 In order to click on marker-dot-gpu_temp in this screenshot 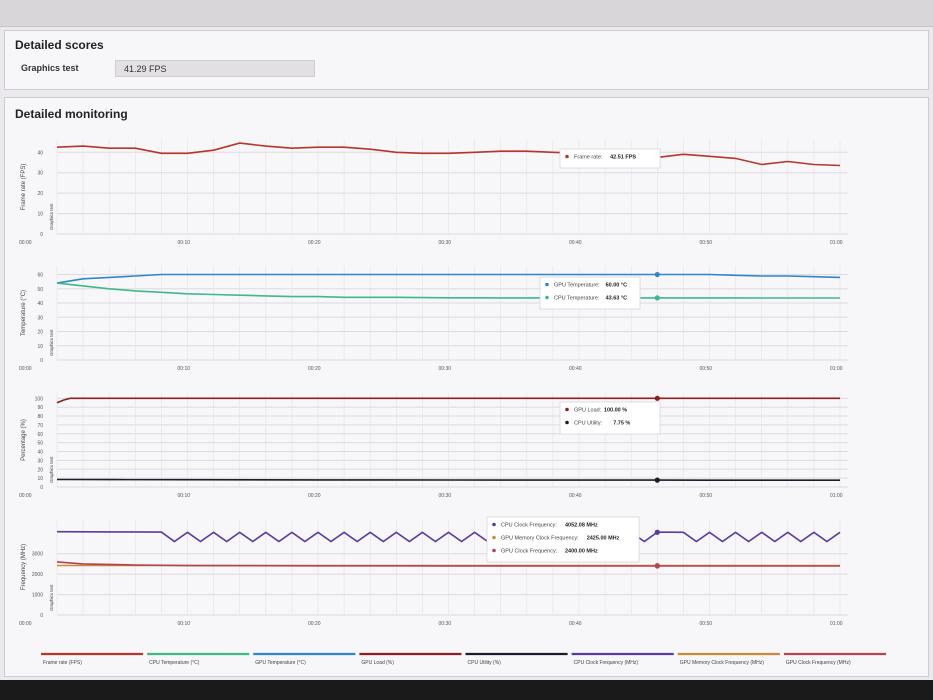, I will do `click(657, 274)`.